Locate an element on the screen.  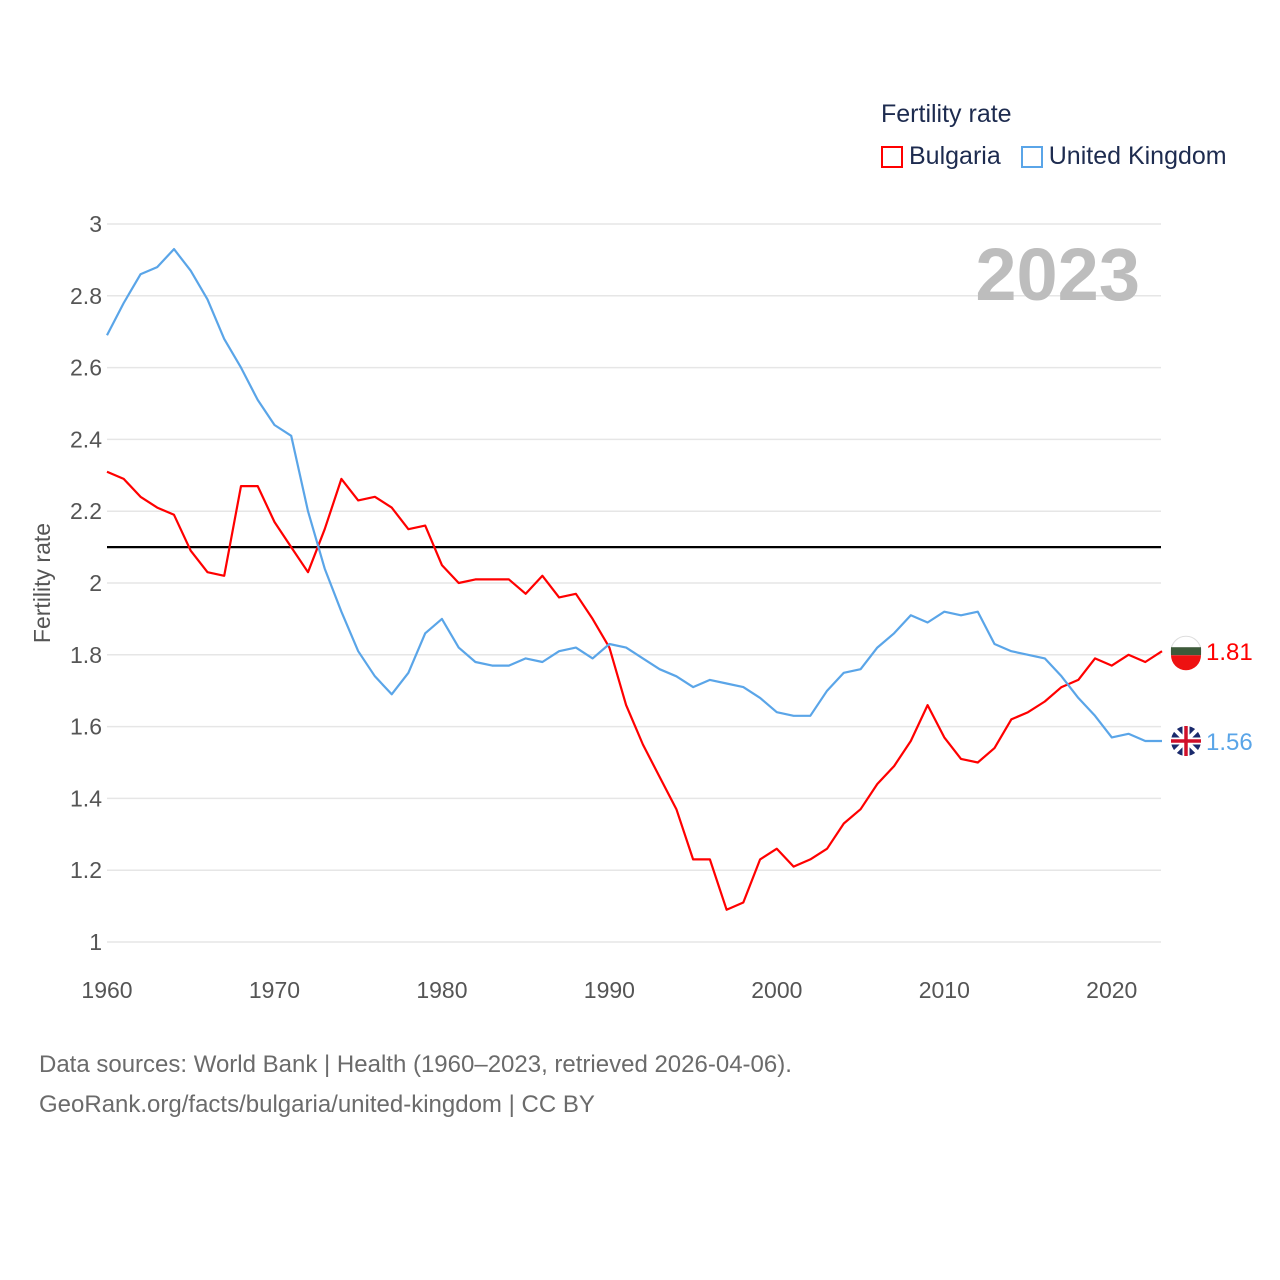
legend-item-bulgaria: Bulgaria is located at coordinates (941, 156).